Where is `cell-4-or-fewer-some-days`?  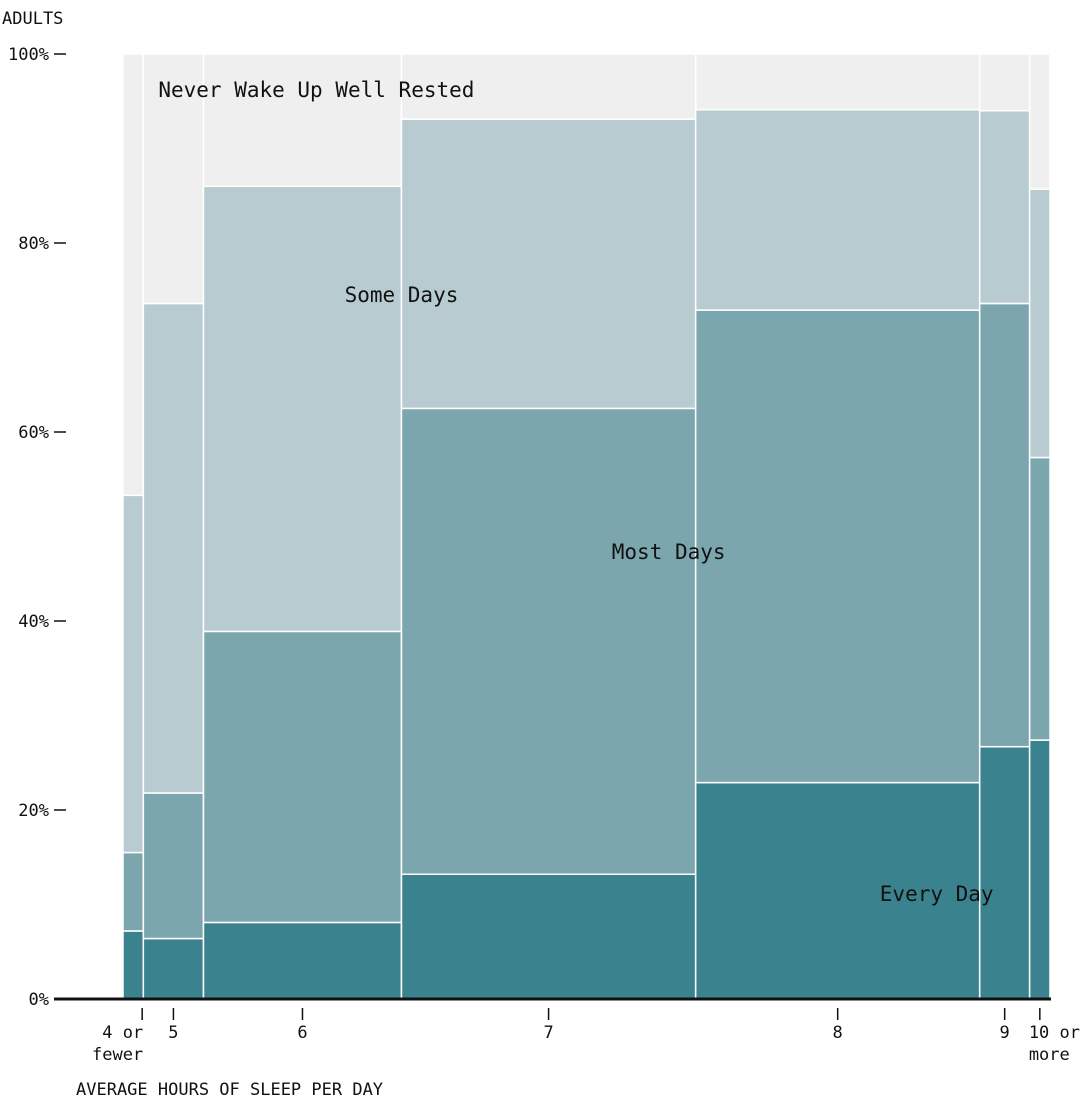
cell-4-or-fewer-some-days is located at coordinates (133, 674).